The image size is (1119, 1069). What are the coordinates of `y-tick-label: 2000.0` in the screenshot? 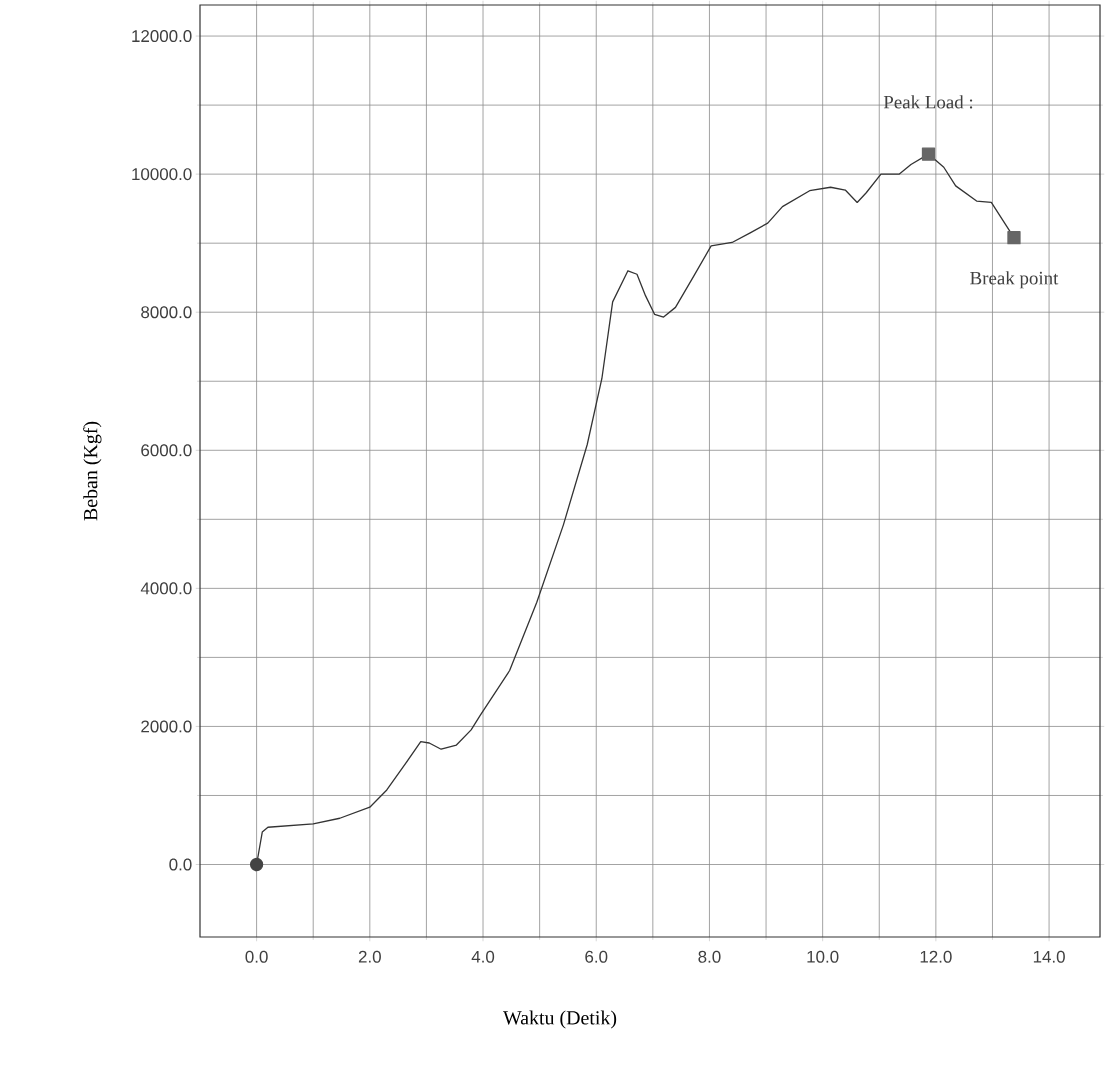 It's located at (166, 726).